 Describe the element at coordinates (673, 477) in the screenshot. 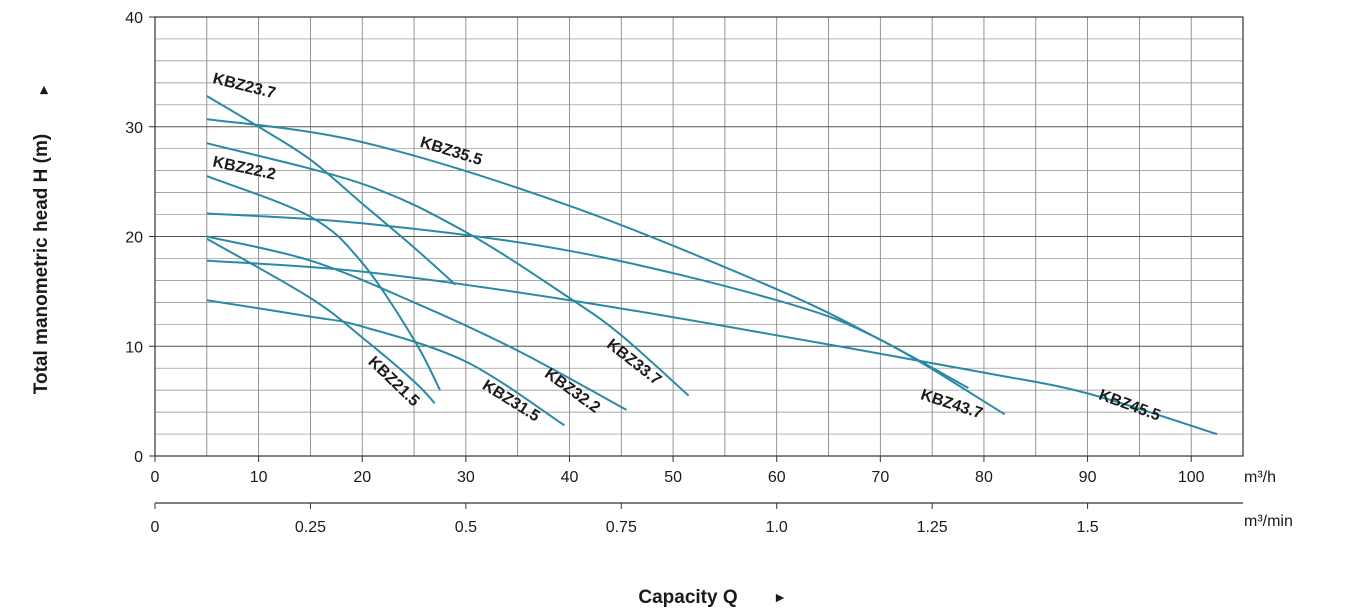

I see `x-tick-label: 50` at that location.